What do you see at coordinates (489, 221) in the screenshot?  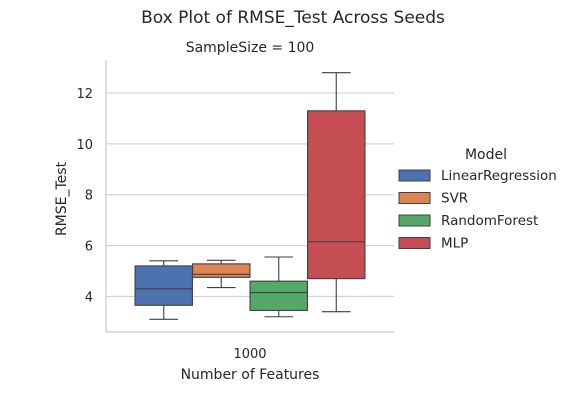 I see `legend-label: RandomForest` at bounding box center [489, 221].